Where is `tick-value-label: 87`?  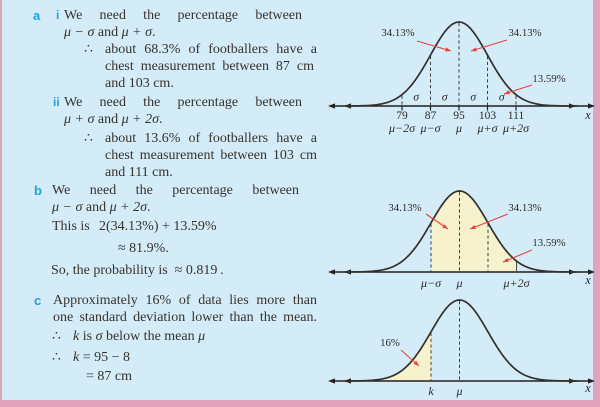 tick-value-label: 87 is located at coordinates (431, 116).